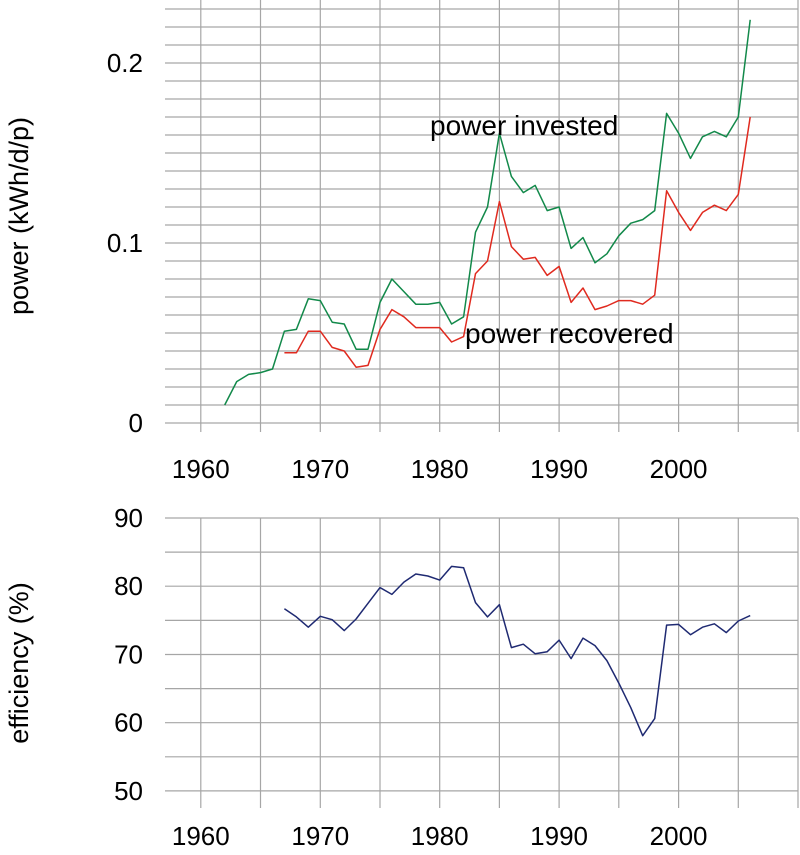 The width and height of the screenshot is (800, 855). Describe the element at coordinates (19, 216) in the screenshot. I see `y-axis-label: power (kWh/d/p)` at that location.